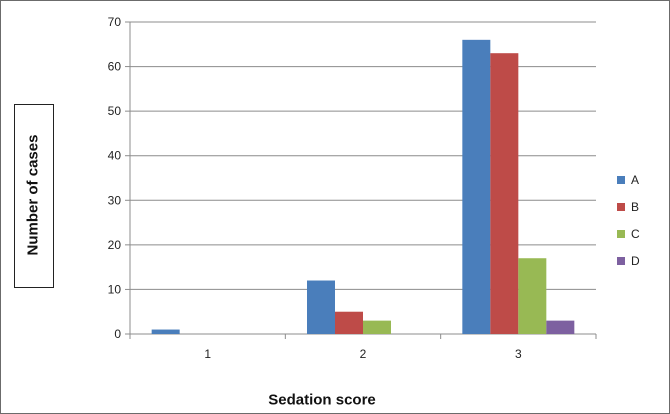 This screenshot has width=670, height=414. I want to click on y-tick-label: 20, so click(115, 245).